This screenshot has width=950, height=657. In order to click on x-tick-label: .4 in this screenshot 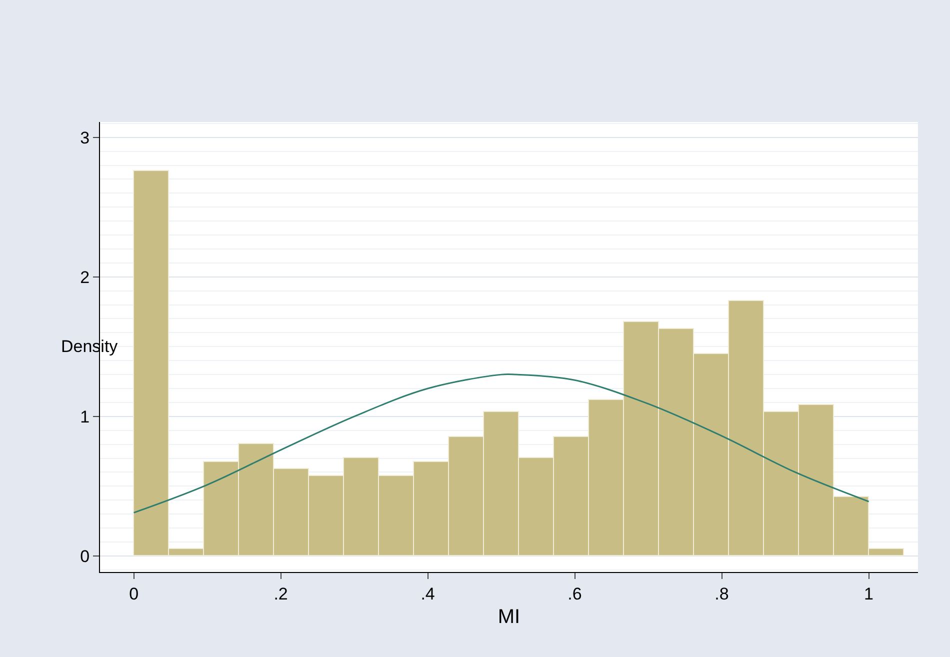, I will do `click(427, 594)`.